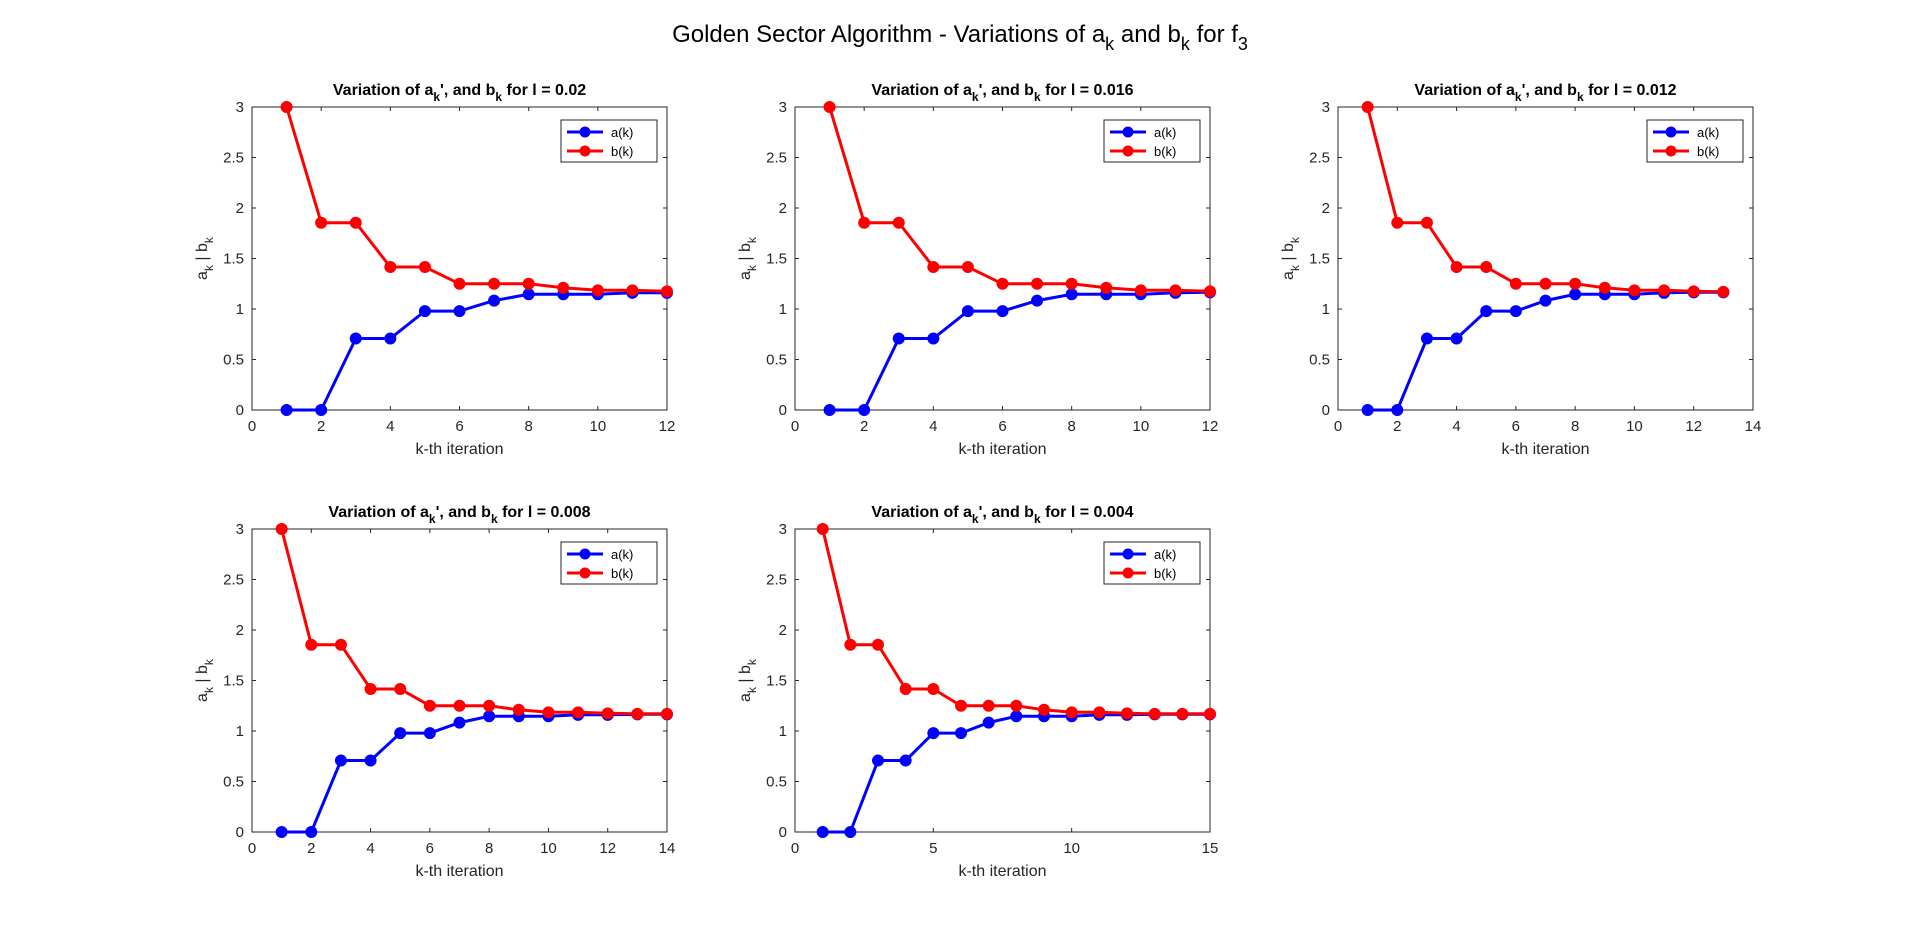 Image resolution: width=1920 pixels, height=926 pixels. Describe the element at coordinates (748, 680) in the screenshot. I see `y-axis-label: ak | bk` at that location.